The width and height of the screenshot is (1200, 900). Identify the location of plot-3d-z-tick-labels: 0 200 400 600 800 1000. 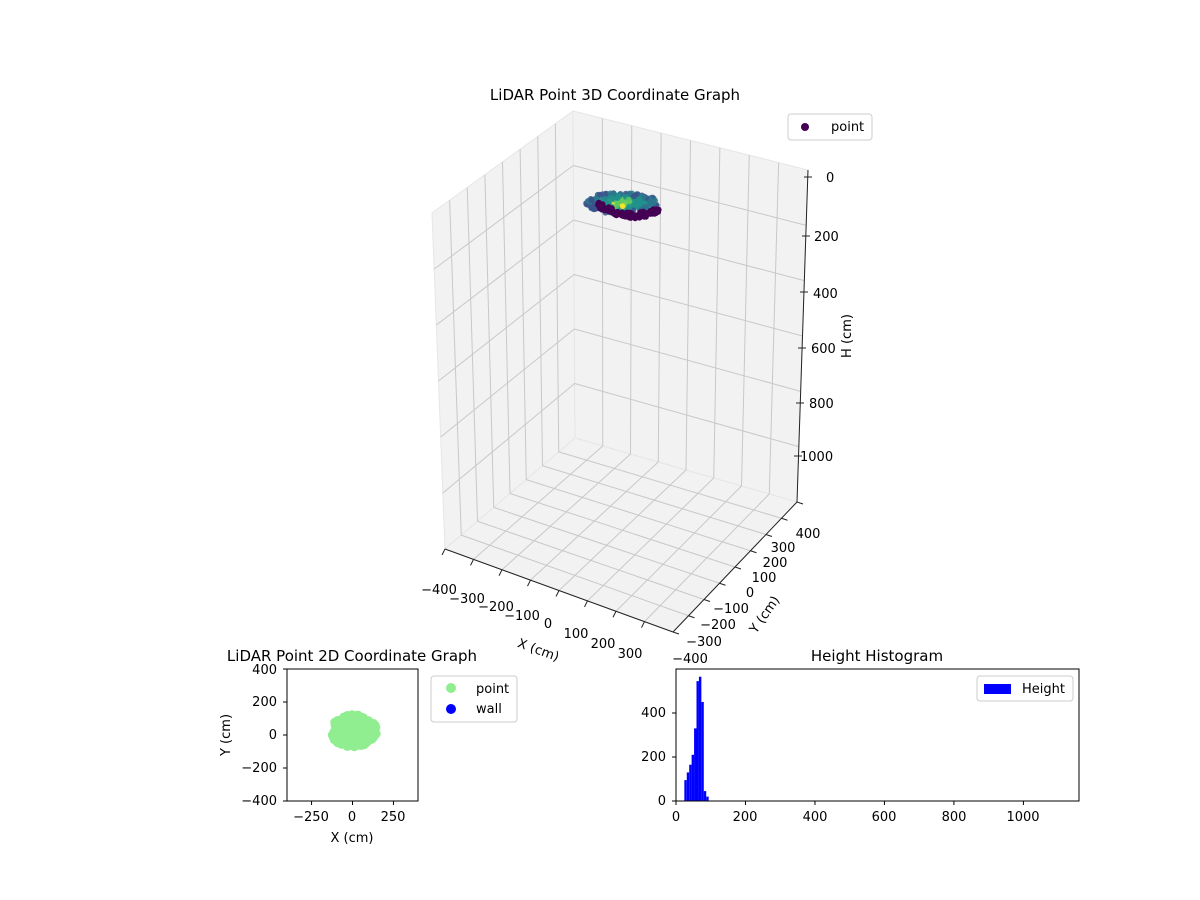
(819, 318).